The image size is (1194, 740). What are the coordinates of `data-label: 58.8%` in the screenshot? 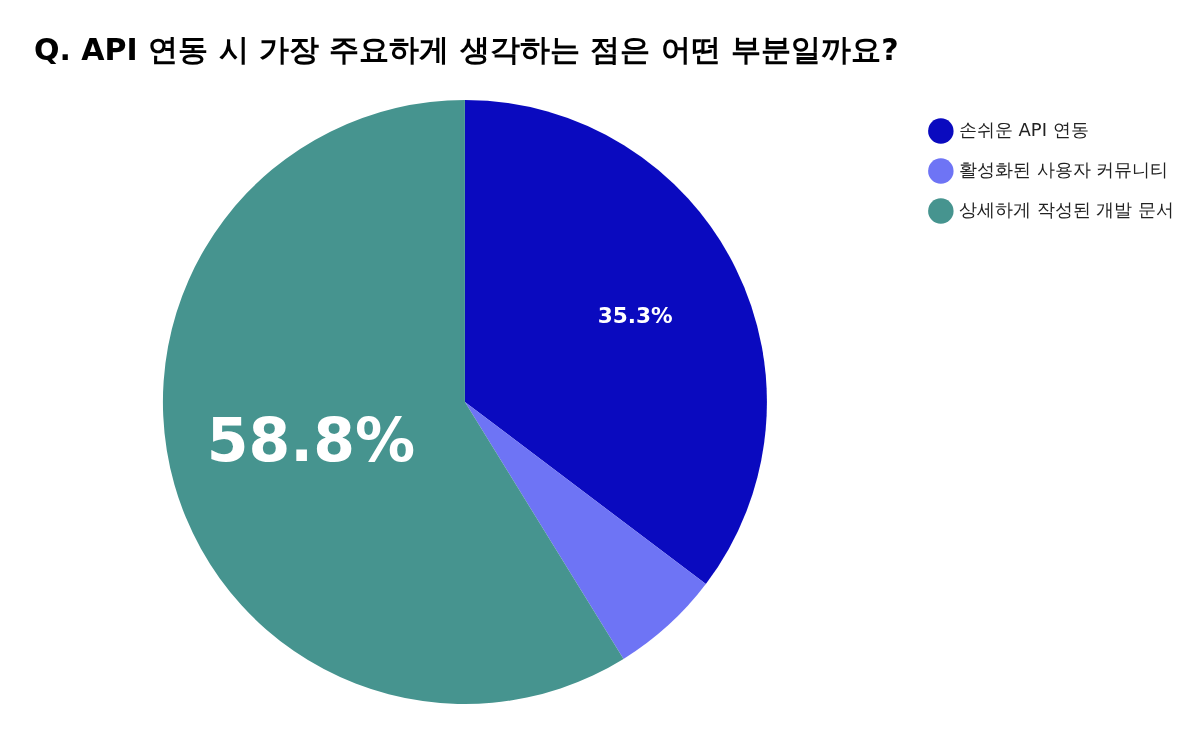 It's located at (311, 440).